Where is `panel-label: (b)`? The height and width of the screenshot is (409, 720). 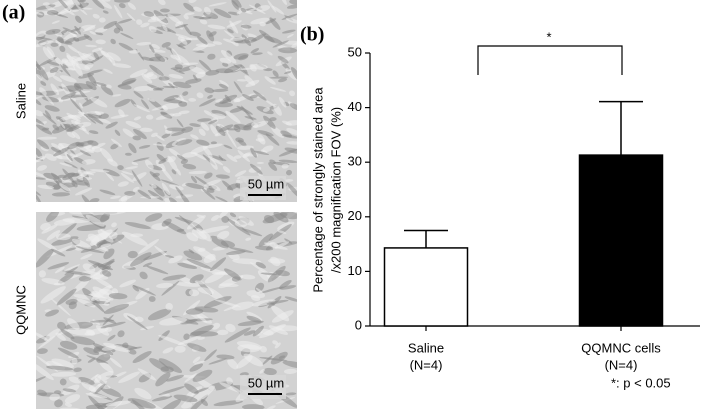
panel-label: (b) is located at coordinates (312, 35).